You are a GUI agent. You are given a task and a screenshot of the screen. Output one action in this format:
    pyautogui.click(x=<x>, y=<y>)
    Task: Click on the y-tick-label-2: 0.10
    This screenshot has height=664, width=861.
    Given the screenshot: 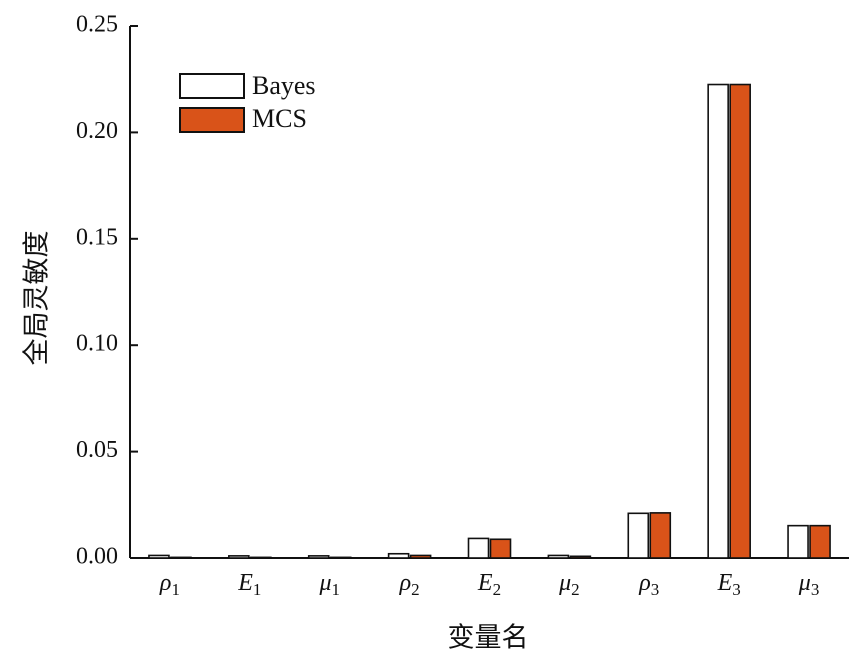 What is the action you would take?
    pyautogui.click(x=97, y=344)
    